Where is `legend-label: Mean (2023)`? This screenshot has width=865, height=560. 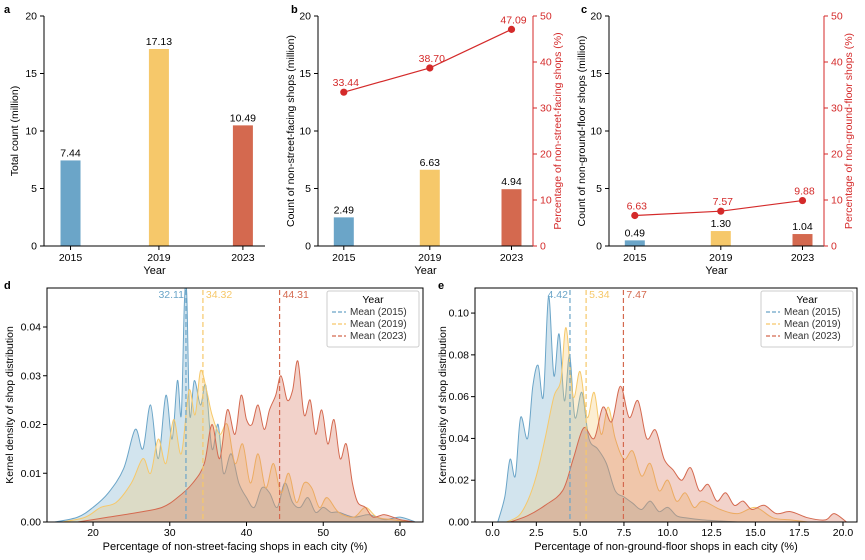 legend-label: Mean (2023) is located at coordinates (812, 336).